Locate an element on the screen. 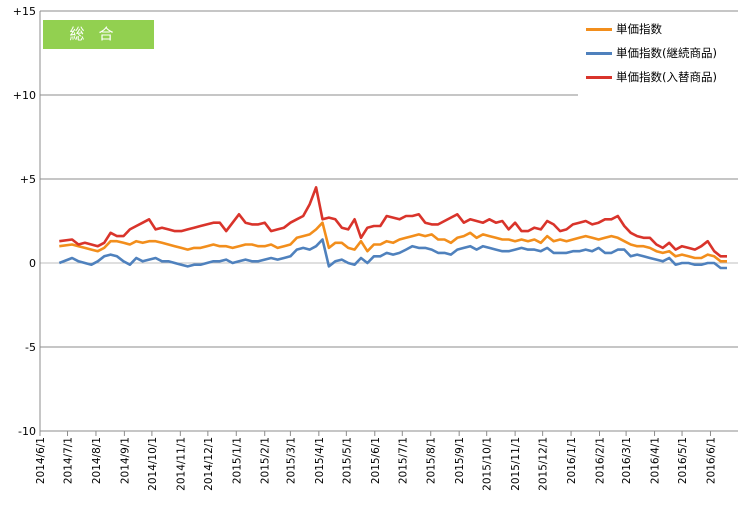 This screenshot has height=510, width=745. legend-item: 単価指数(継続商品) is located at coordinates (661, 53).